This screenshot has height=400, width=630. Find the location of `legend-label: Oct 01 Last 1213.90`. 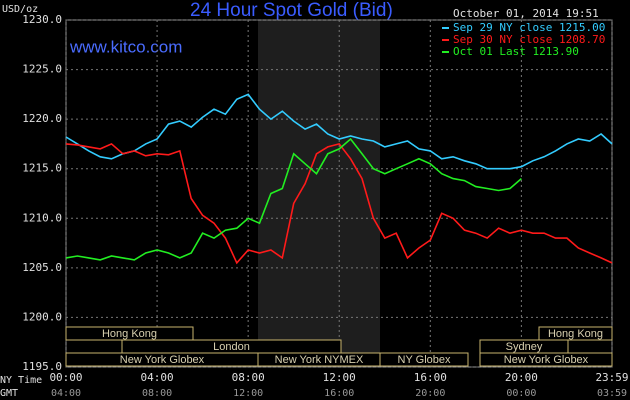

legend-label: Oct 01 Last 1213.90 is located at coordinates (516, 51).